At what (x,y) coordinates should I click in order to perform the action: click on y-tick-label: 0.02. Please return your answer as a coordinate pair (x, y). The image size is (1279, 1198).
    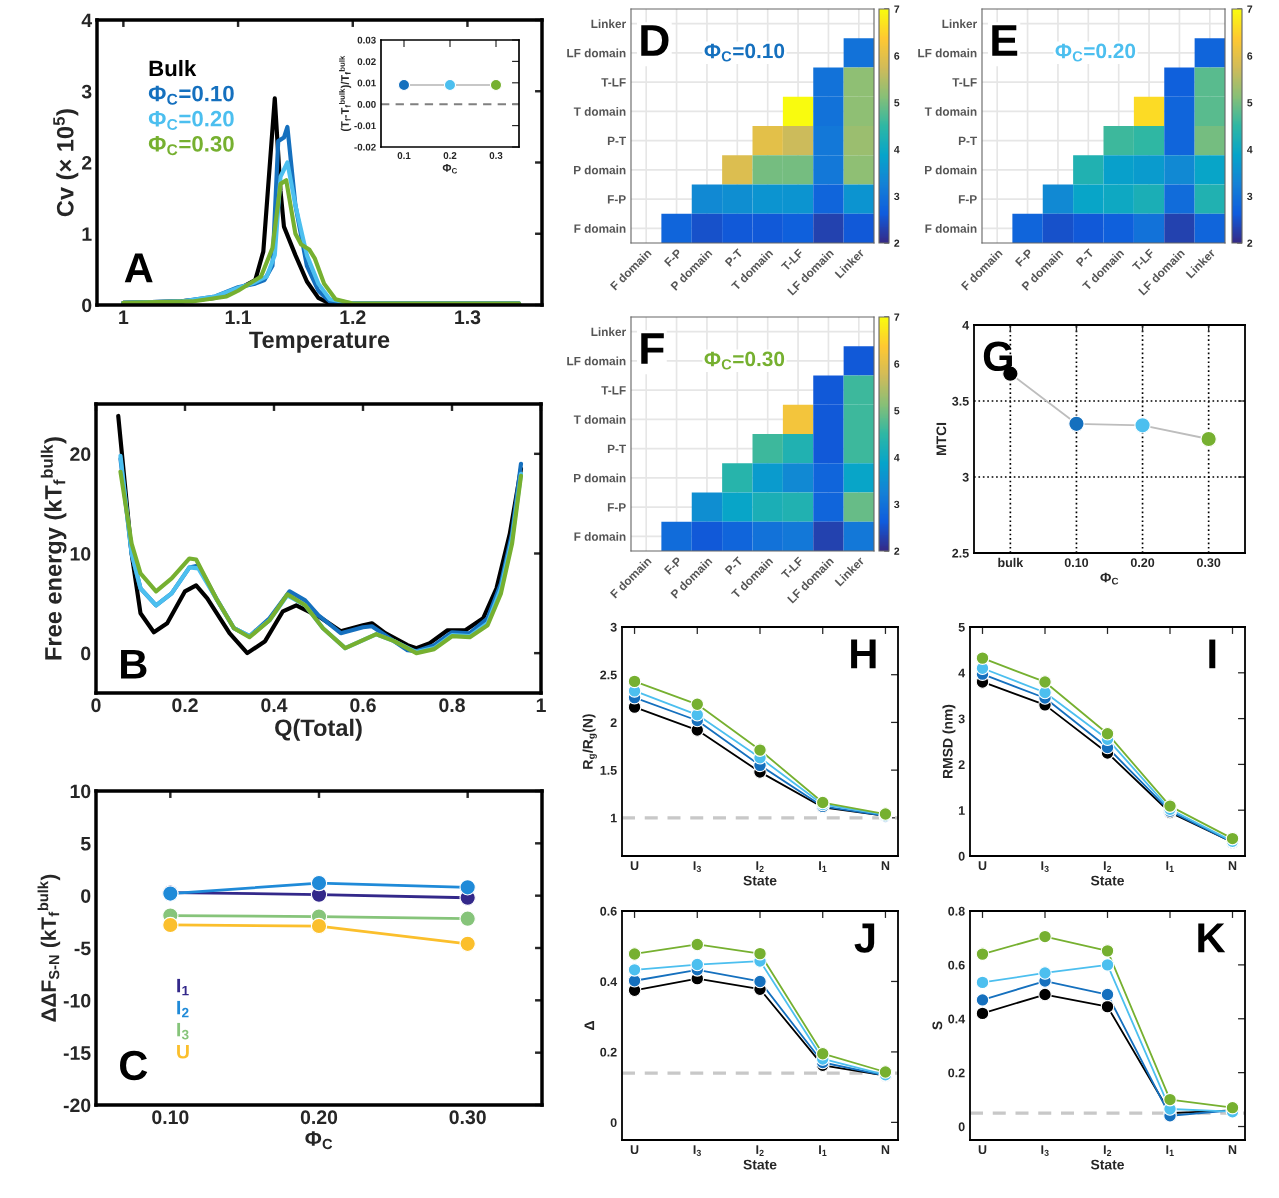
    Looking at the image, I should click on (366, 62).